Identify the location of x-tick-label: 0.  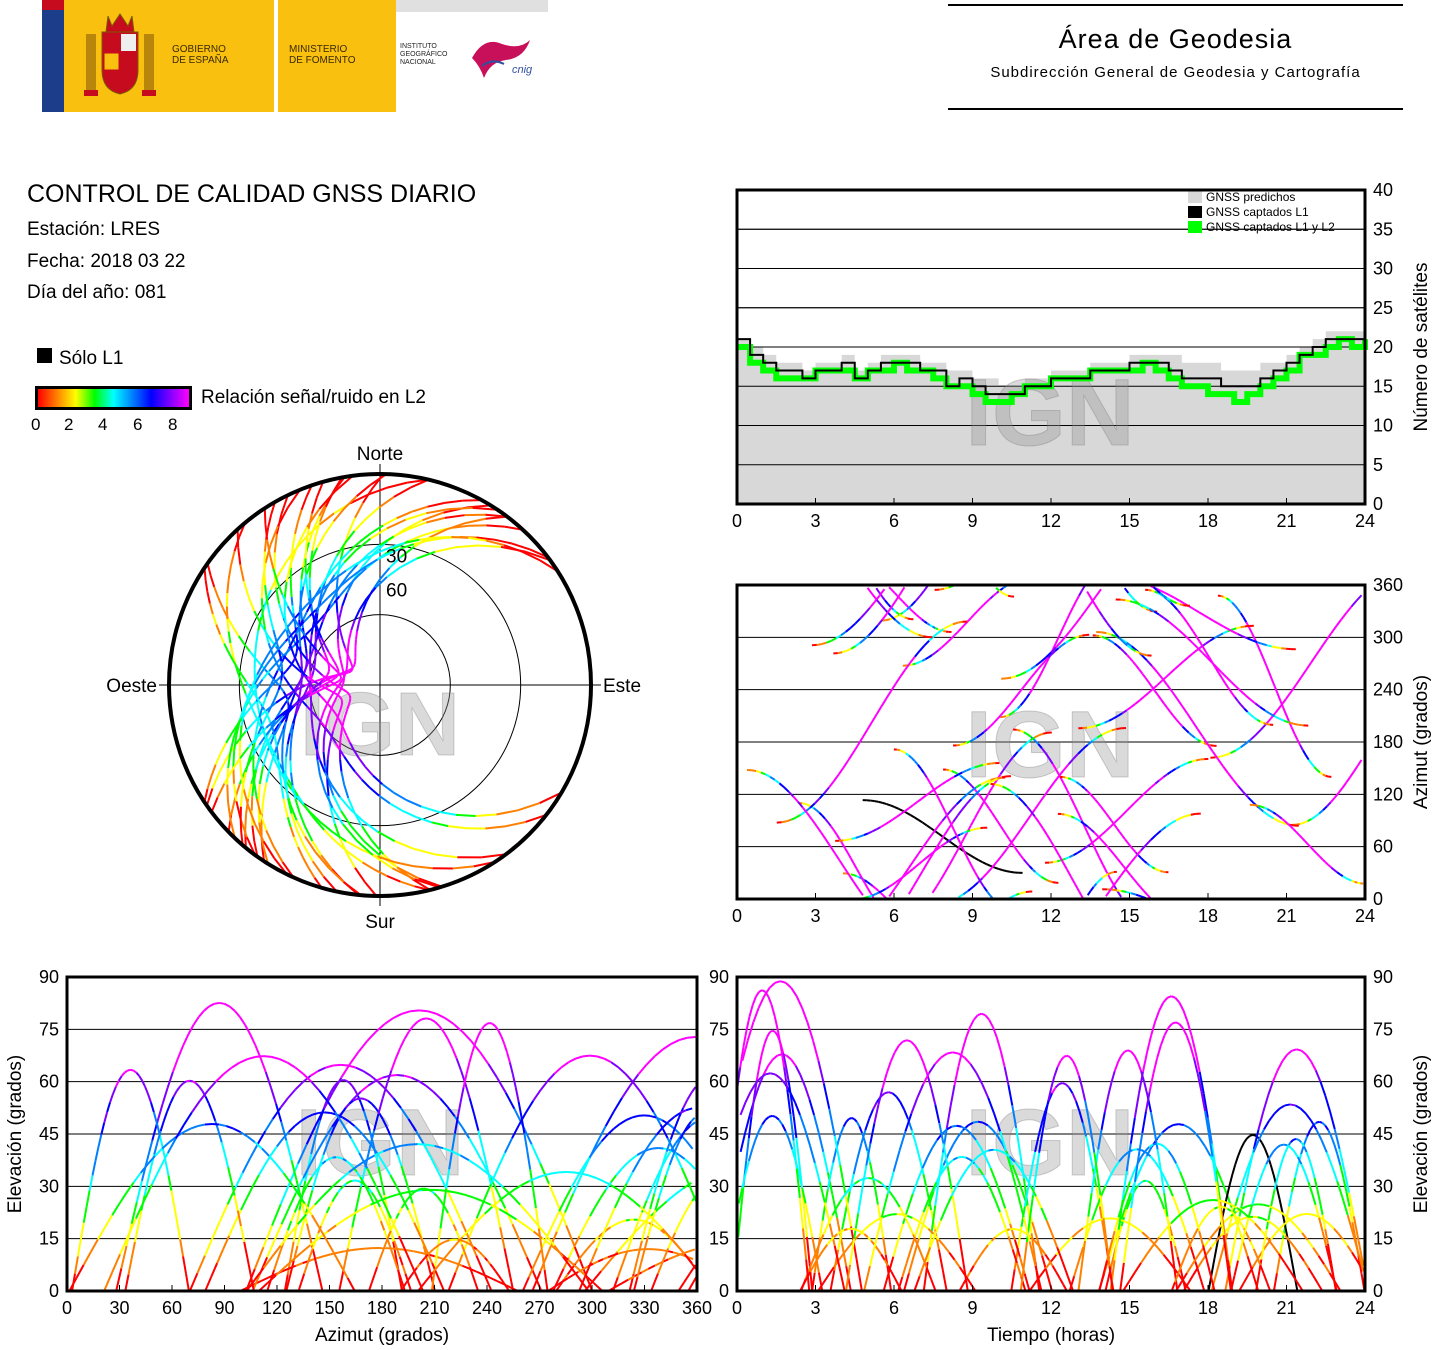
(67, 1308).